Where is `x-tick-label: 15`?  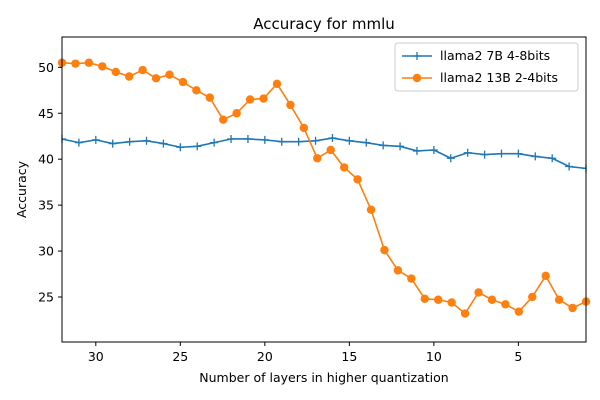 x-tick-label: 15 is located at coordinates (349, 356).